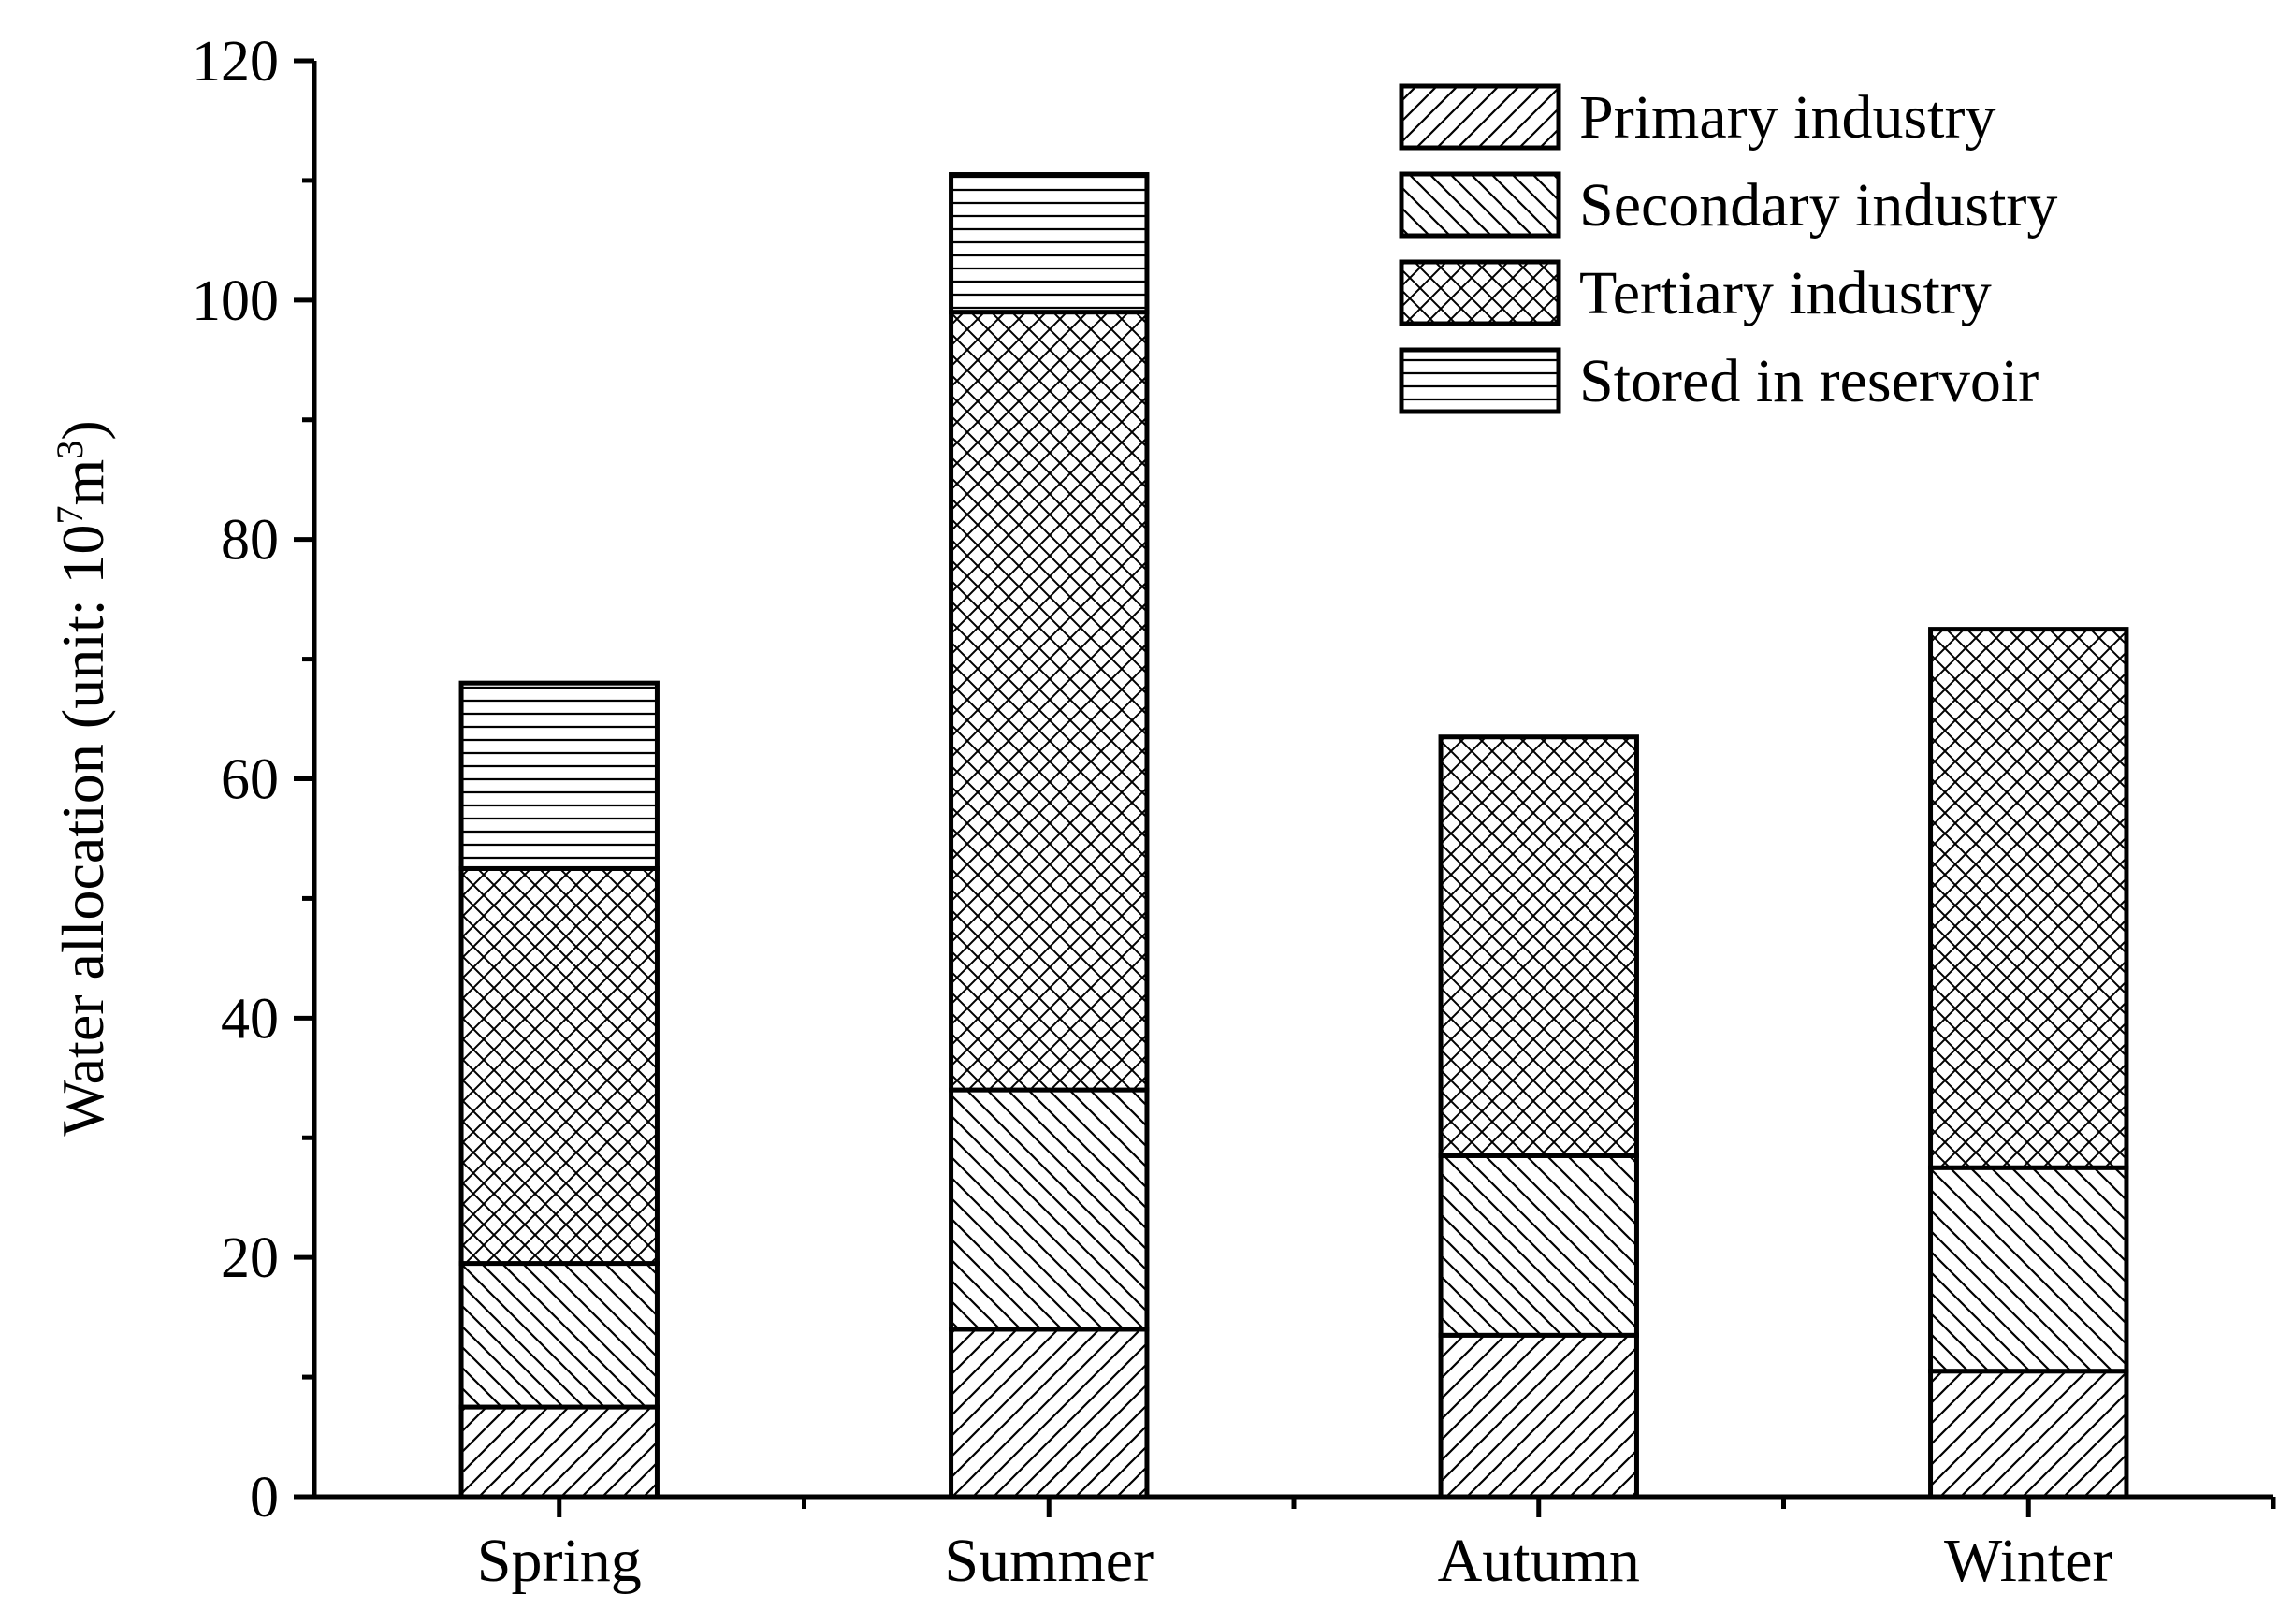 This screenshot has height=1624, width=2293. I want to click on y-tick-label-80: 80, so click(250, 541).